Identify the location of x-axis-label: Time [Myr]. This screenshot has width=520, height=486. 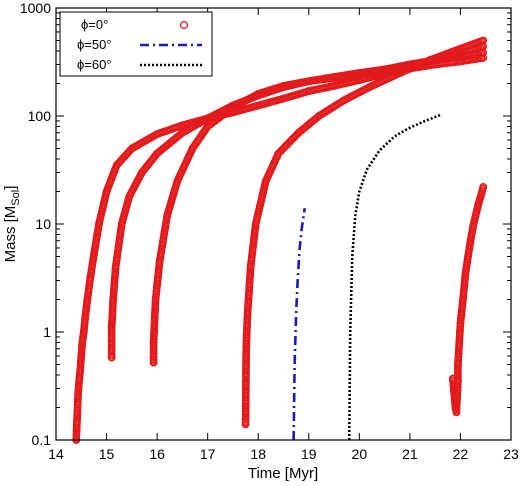
(283, 473).